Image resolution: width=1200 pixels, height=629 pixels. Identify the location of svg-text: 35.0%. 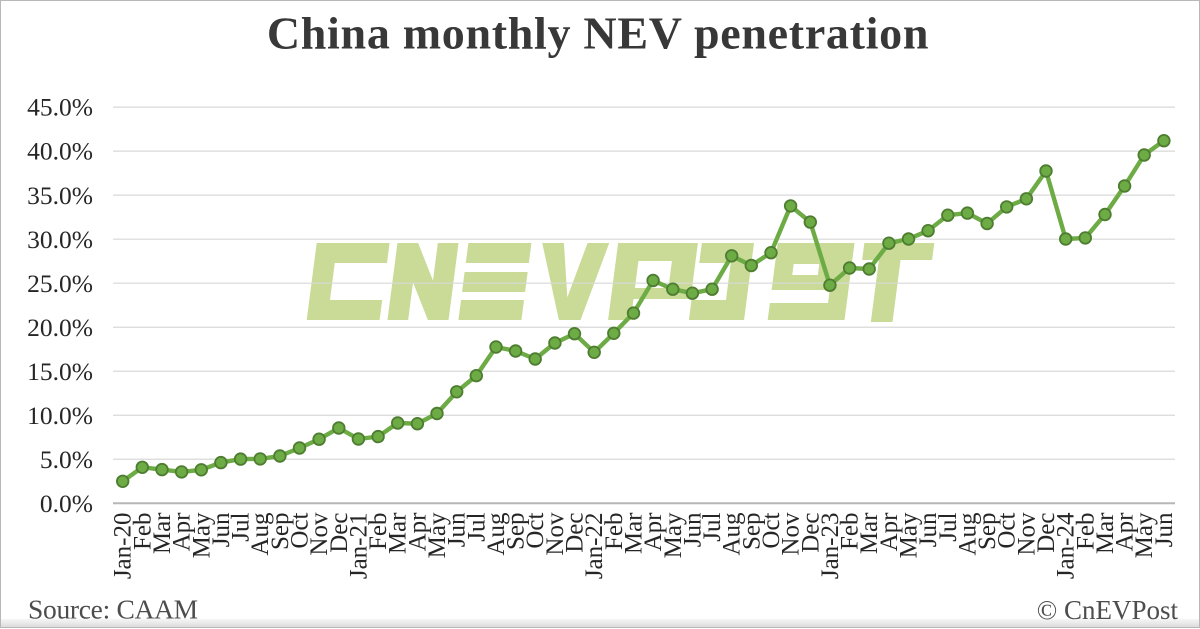
(60, 195).